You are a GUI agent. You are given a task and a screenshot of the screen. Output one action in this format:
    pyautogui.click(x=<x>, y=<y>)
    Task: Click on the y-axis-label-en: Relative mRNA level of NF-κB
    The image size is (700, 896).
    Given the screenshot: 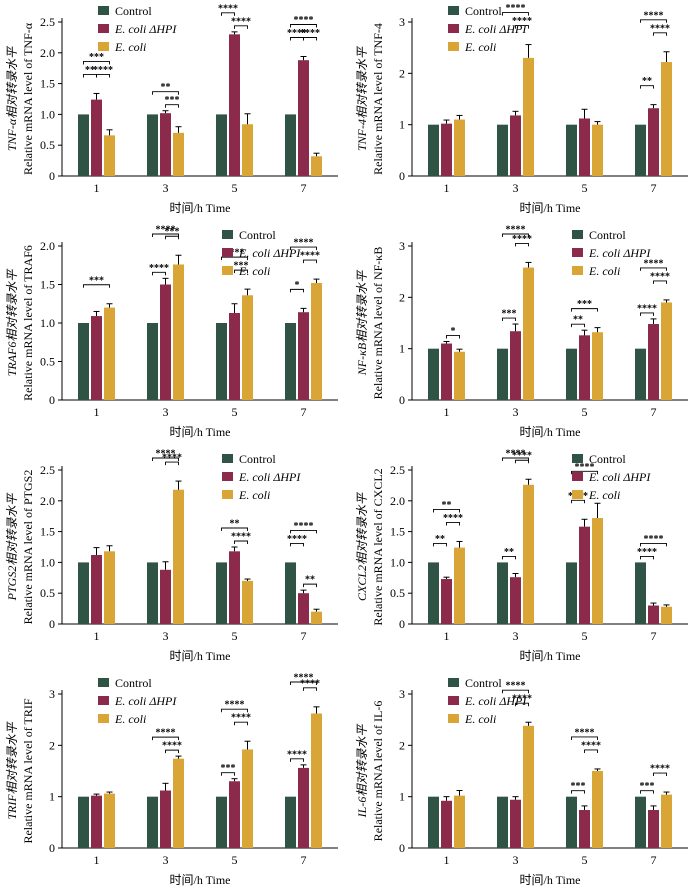 What is the action you would take?
    pyautogui.click(x=378, y=323)
    